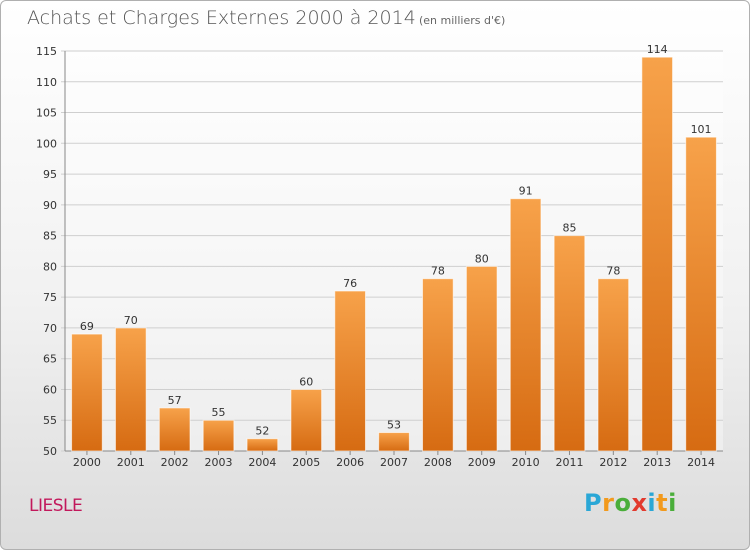  What do you see at coordinates (394, 425) in the screenshot?
I see `bar-value-label: 53` at bounding box center [394, 425].